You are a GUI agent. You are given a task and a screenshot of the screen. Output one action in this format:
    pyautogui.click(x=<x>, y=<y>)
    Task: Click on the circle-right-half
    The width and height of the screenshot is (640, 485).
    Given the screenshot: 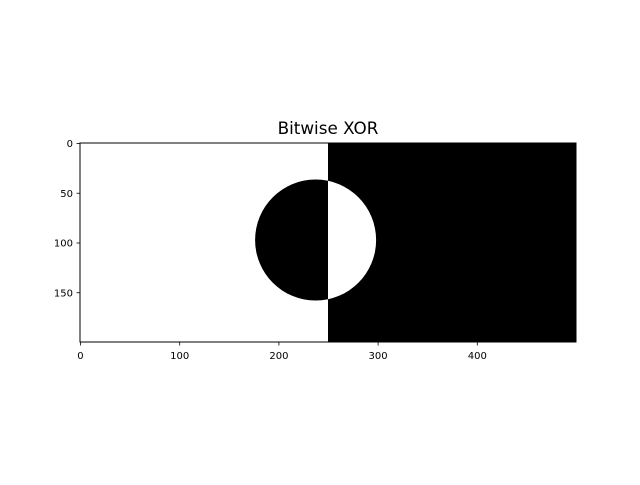 What is the action you would take?
    pyautogui.click(x=352, y=240)
    